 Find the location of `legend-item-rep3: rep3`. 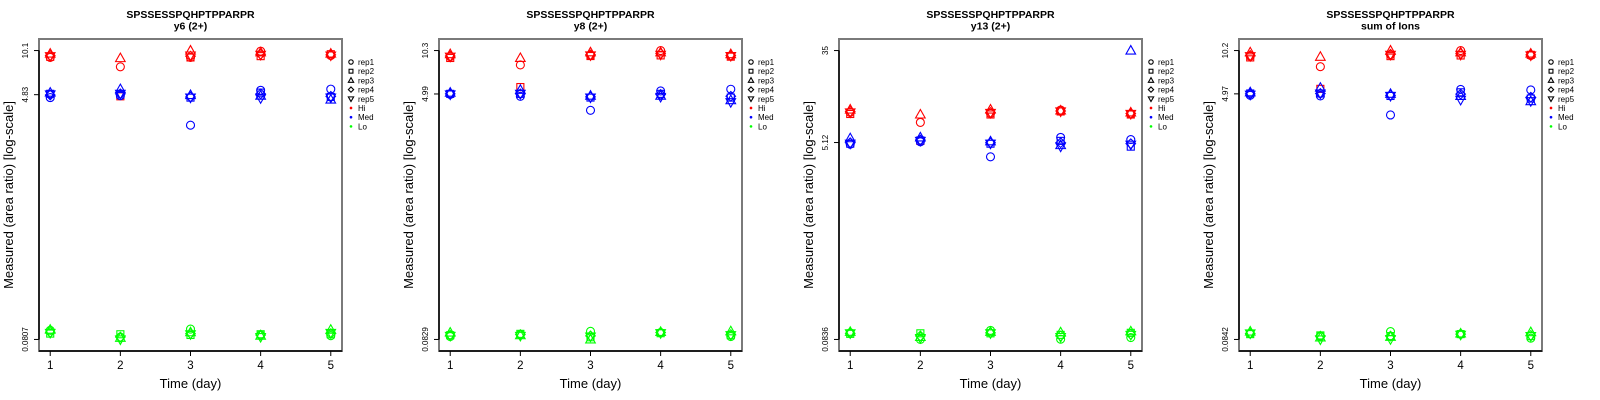

legend-item-rep3: rep3 is located at coordinates (1161, 80).